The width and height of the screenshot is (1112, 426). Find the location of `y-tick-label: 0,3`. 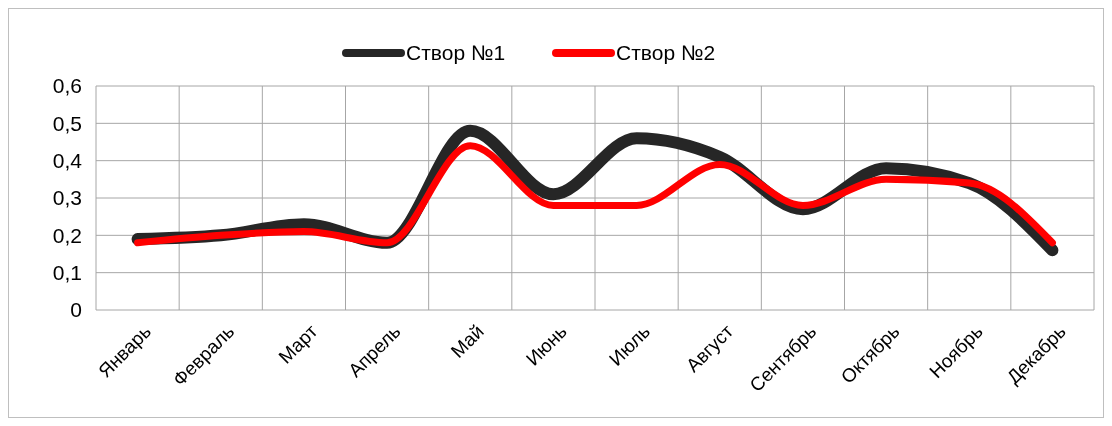

y-tick-label: 0,3 is located at coordinates (67, 198).